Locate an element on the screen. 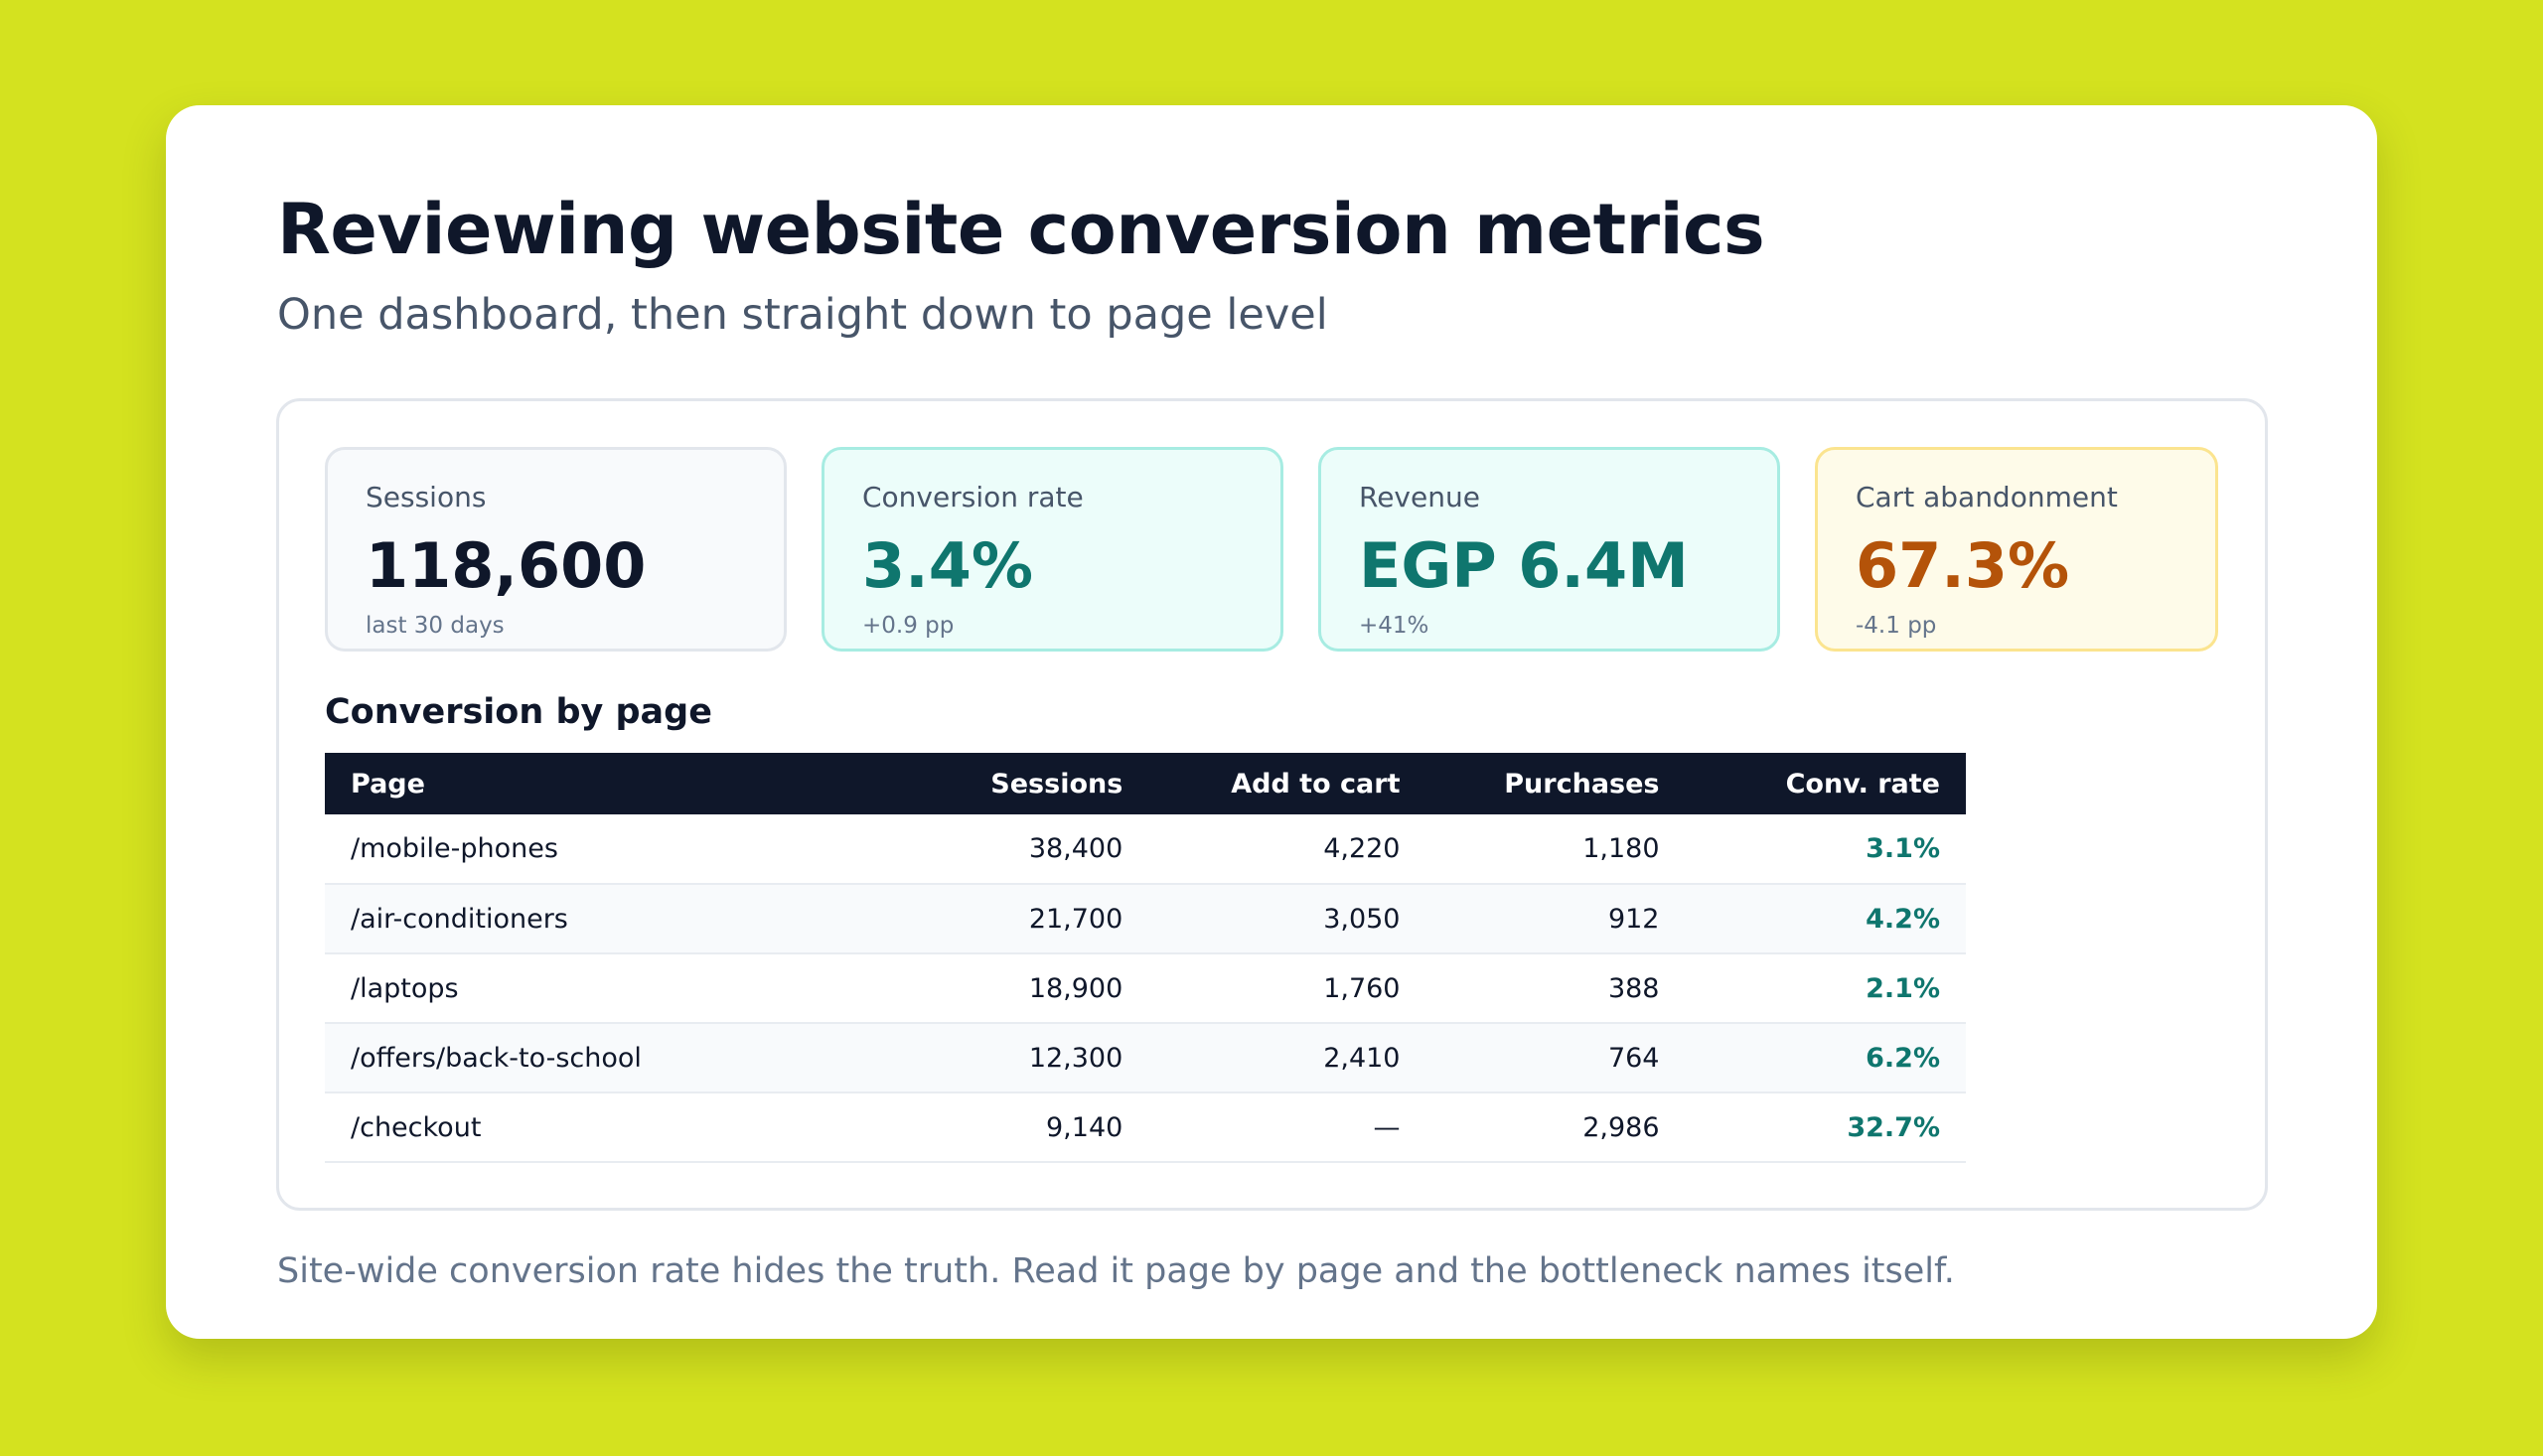 The height and width of the screenshot is (1456, 2543). metric-value: EGP 6.4M is located at coordinates (1524, 565).